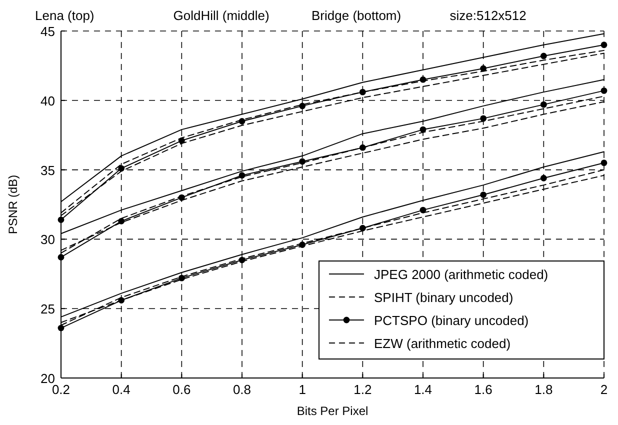 The height and width of the screenshot is (425, 618). What do you see at coordinates (47, 170) in the screenshot?
I see `y-tick-label: 35` at bounding box center [47, 170].